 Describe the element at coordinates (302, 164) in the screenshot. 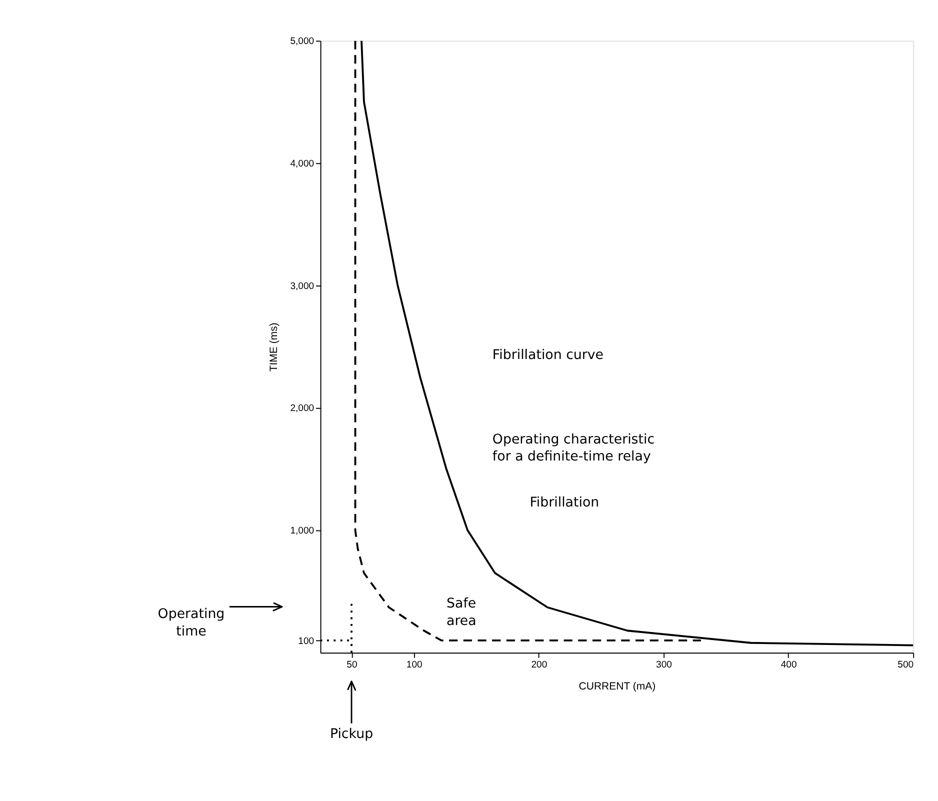

I see `y-tick-label: 4,000` at that location.